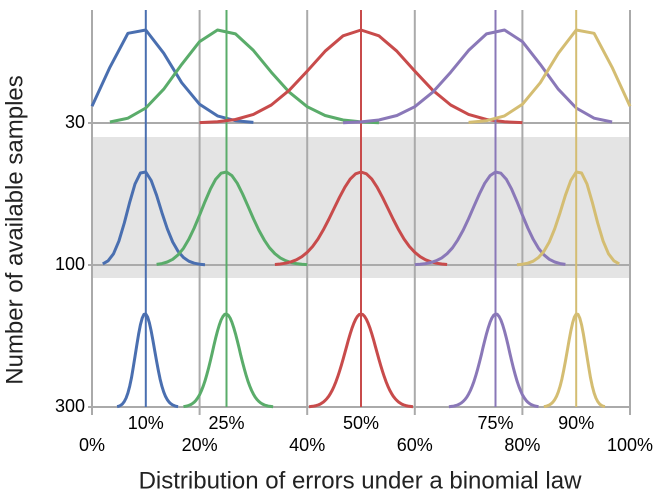 This screenshot has width=664, height=498. What do you see at coordinates (415, 445) in the screenshot?
I see `x-tick-label: 60%` at bounding box center [415, 445].